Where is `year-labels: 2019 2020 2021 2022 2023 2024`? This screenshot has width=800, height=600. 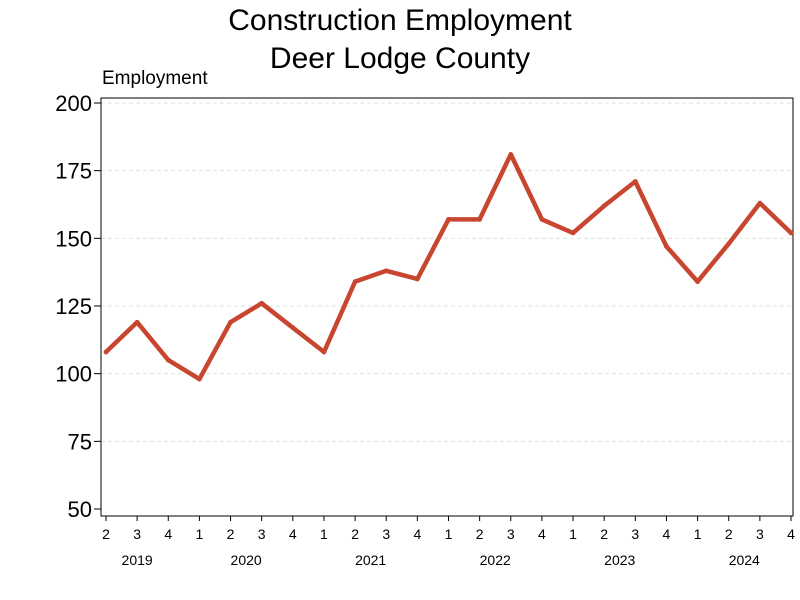 year-labels: 2019 2020 2021 2022 2023 2024 is located at coordinates (441, 560).